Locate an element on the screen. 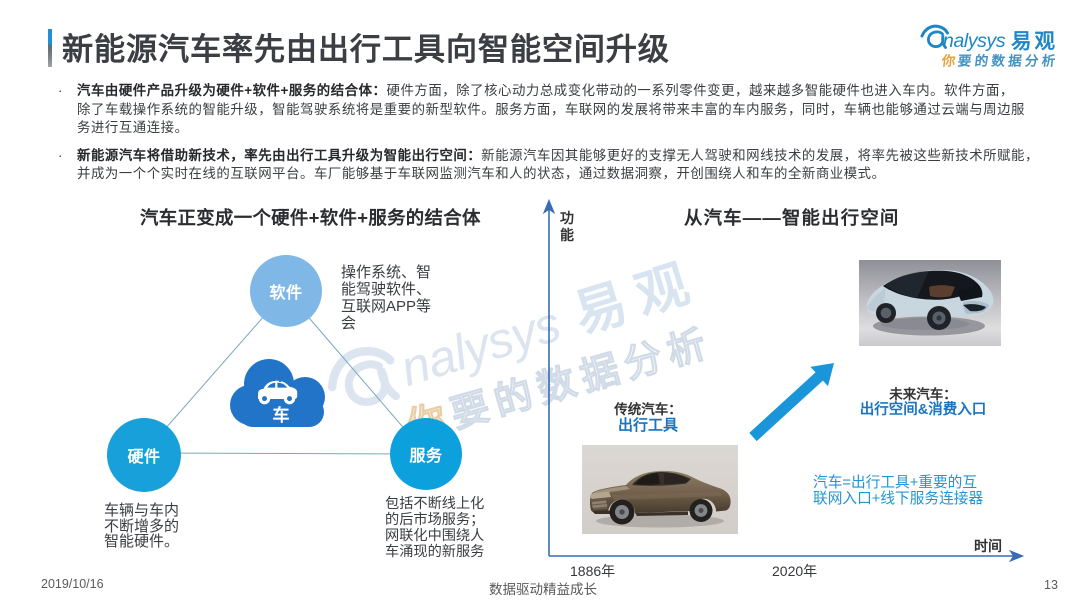 Image resolution: width=1080 pixels, height=608 pixels. svg-text: 车 is located at coordinates (281, 415).